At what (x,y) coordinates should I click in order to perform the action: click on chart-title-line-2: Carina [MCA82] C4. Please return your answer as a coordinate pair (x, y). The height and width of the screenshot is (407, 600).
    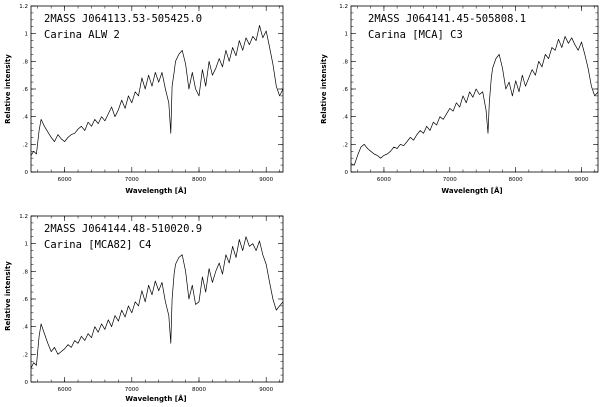
    Looking at the image, I should click on (97, 245).